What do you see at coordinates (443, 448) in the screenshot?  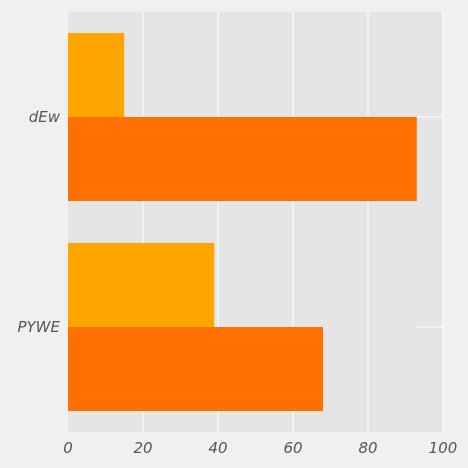 I see `x-tick-label: 100` at bounding box center [443, 448].